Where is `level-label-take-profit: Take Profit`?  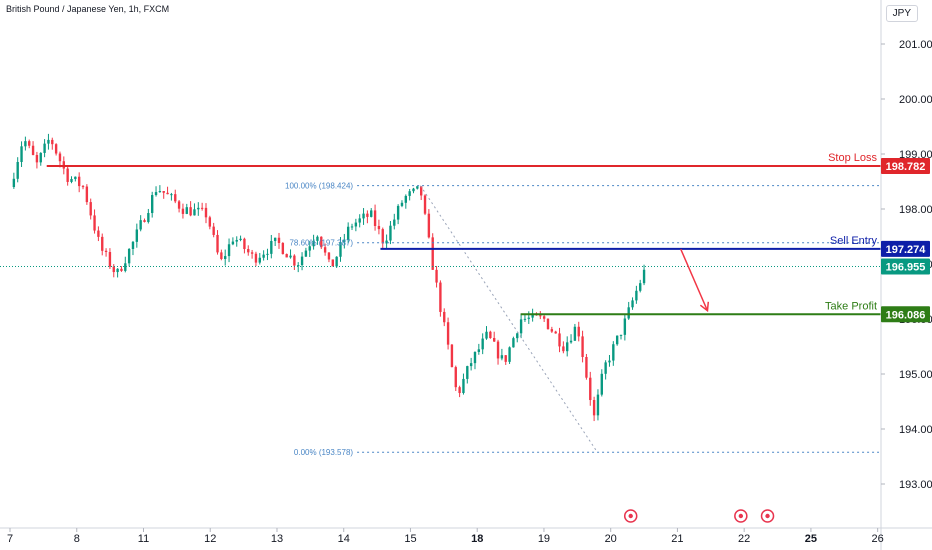 level-label-take-profit: Take Profit is located at coordinates (851, 306).